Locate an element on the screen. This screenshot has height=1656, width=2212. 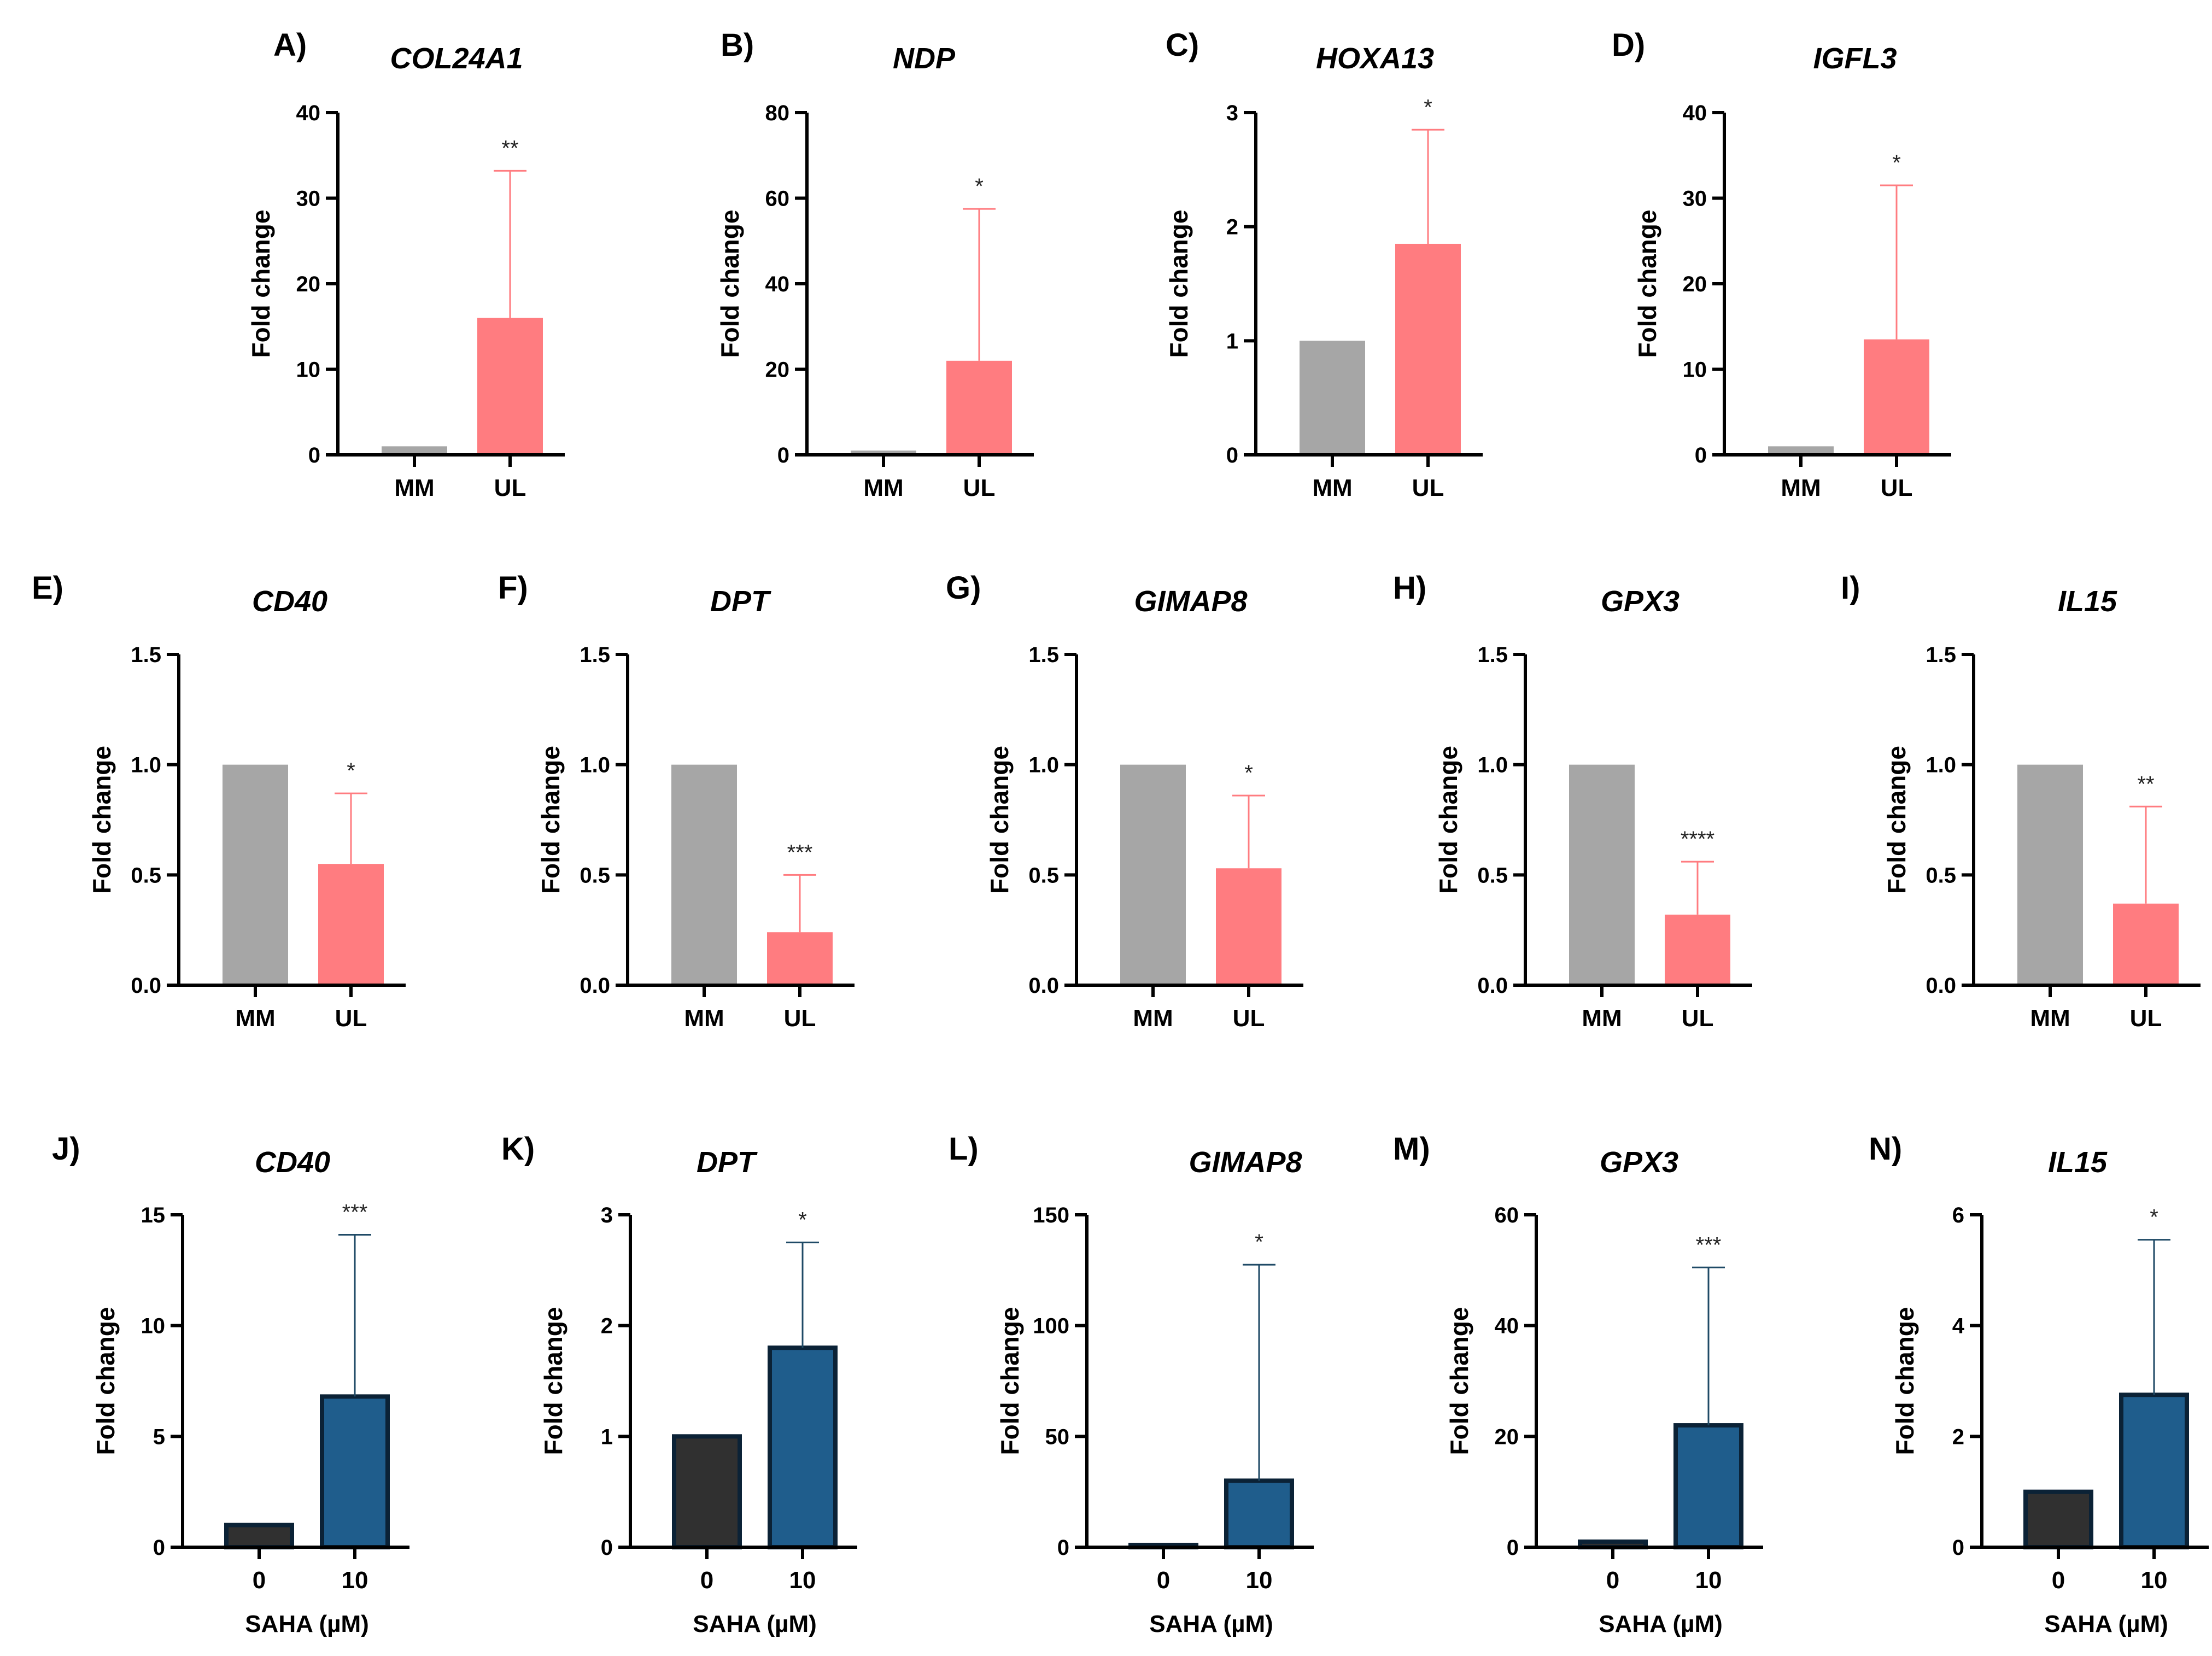
y-tick-label: 1.0 is located at coordinates (1043, 765).